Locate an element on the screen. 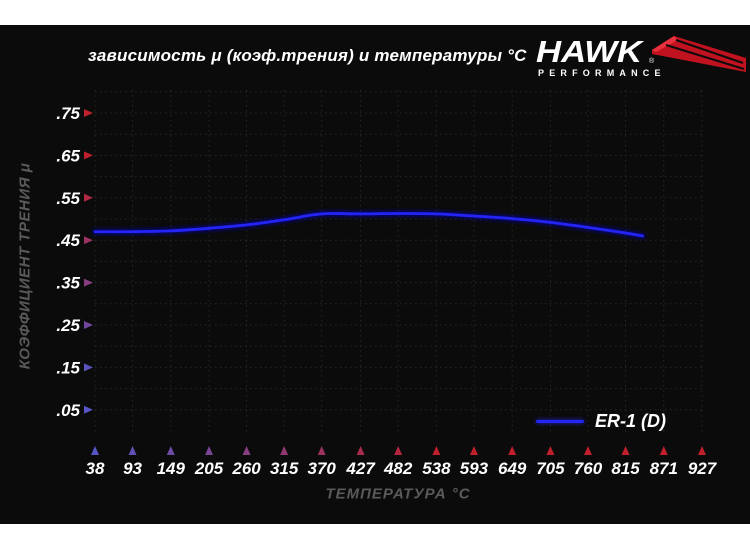 Image resolution: width=750 pixels, height=550 pixels. x-tick-label: 927 is located at coordinates (703, 468).